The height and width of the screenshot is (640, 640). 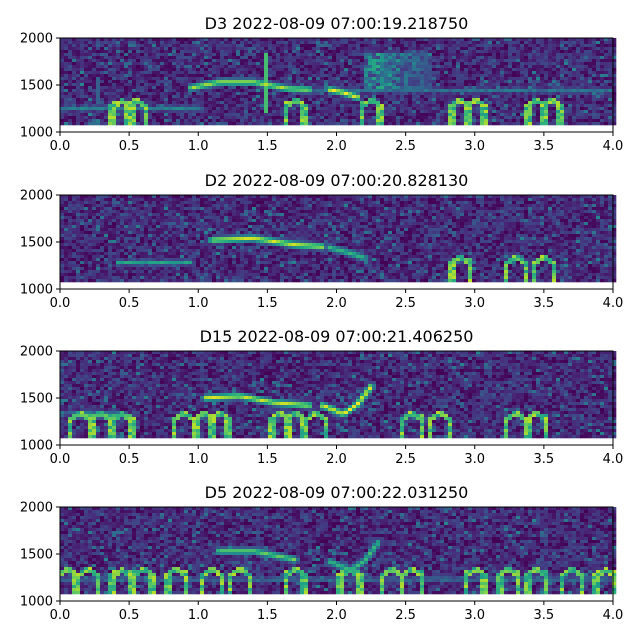 What do you see at coordinates (337, 336) in the screenshot?
I see `subplot-title: D15 2022-08-09 07:00:21.406250` at bounding box center [337, 336].